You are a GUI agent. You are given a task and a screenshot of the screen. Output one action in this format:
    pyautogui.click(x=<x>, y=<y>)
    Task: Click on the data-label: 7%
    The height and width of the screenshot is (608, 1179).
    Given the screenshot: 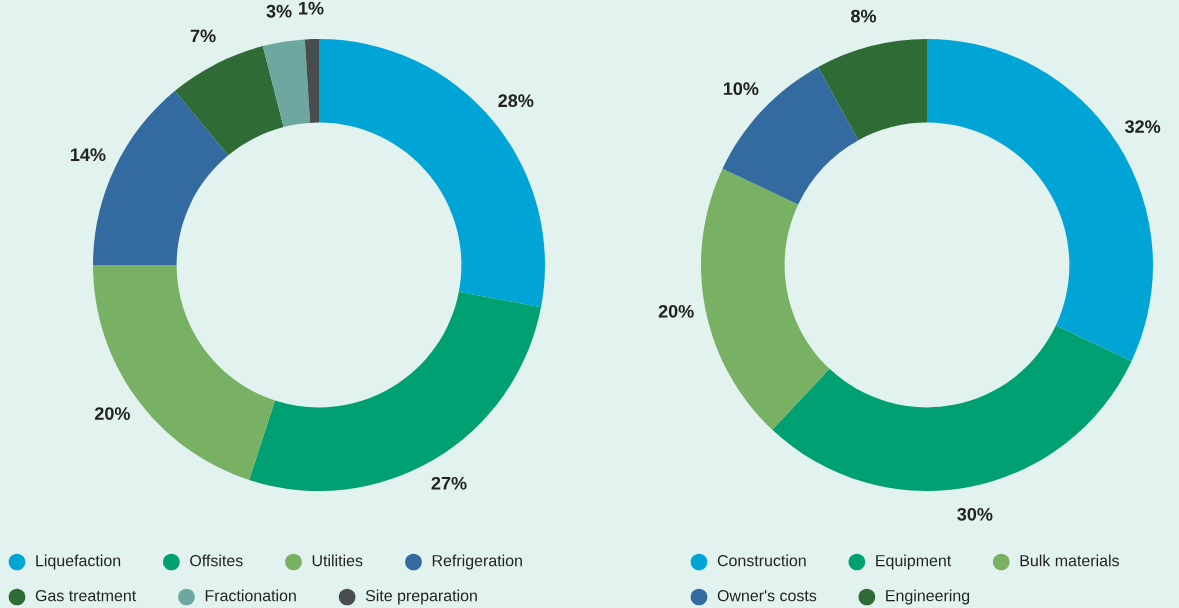 What is the action you would take?
    pyautogui.click(x=203, y=36)
    